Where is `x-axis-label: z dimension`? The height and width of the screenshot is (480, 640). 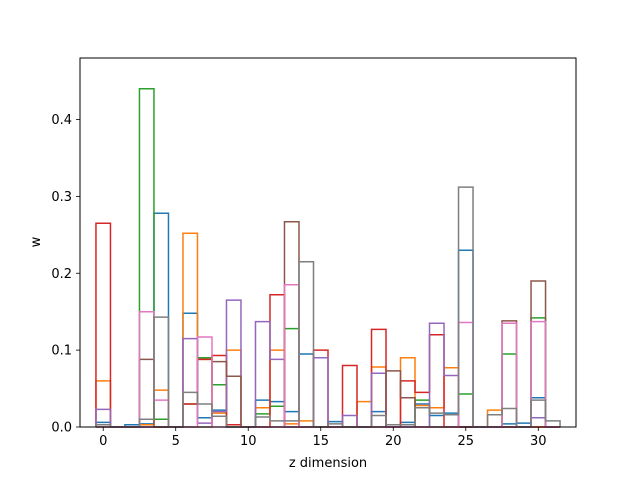
x-axis-label: z dimension is located at coordinates (328, 463).